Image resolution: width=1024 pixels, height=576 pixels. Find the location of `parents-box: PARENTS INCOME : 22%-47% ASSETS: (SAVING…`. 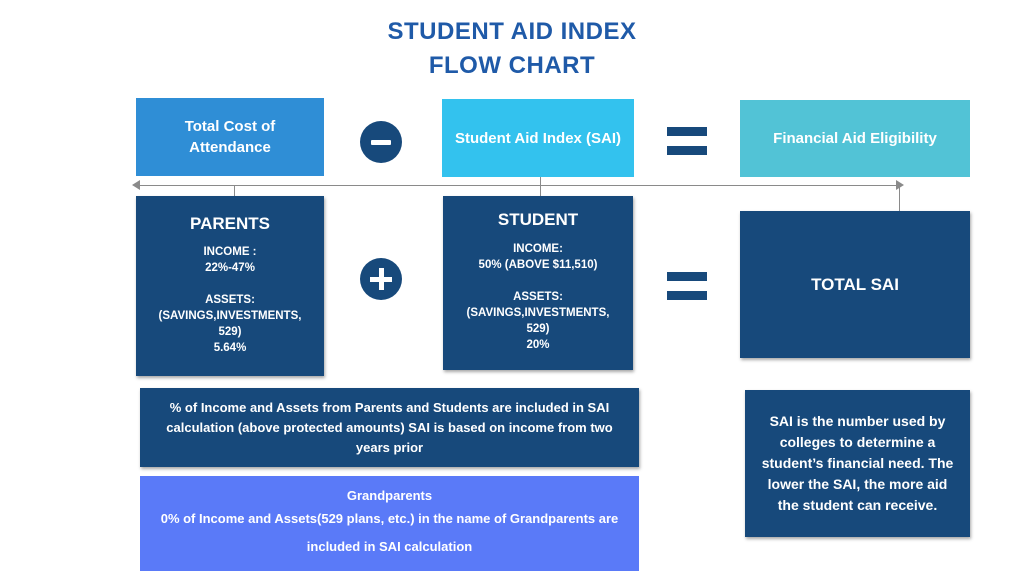

parents-box: PARENTS INCOME : 22%-47% ASSETS: (SAVING… is located at coordinates (230, 286).